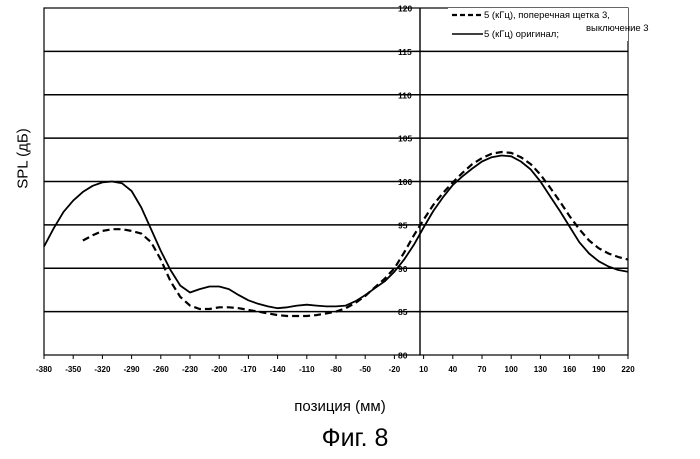  What do you see at coordinates (521, 34) in the screenshot?
I see `legend-label-solid: 5 (кГц) оригинал;` at bounding box center [521, 34].